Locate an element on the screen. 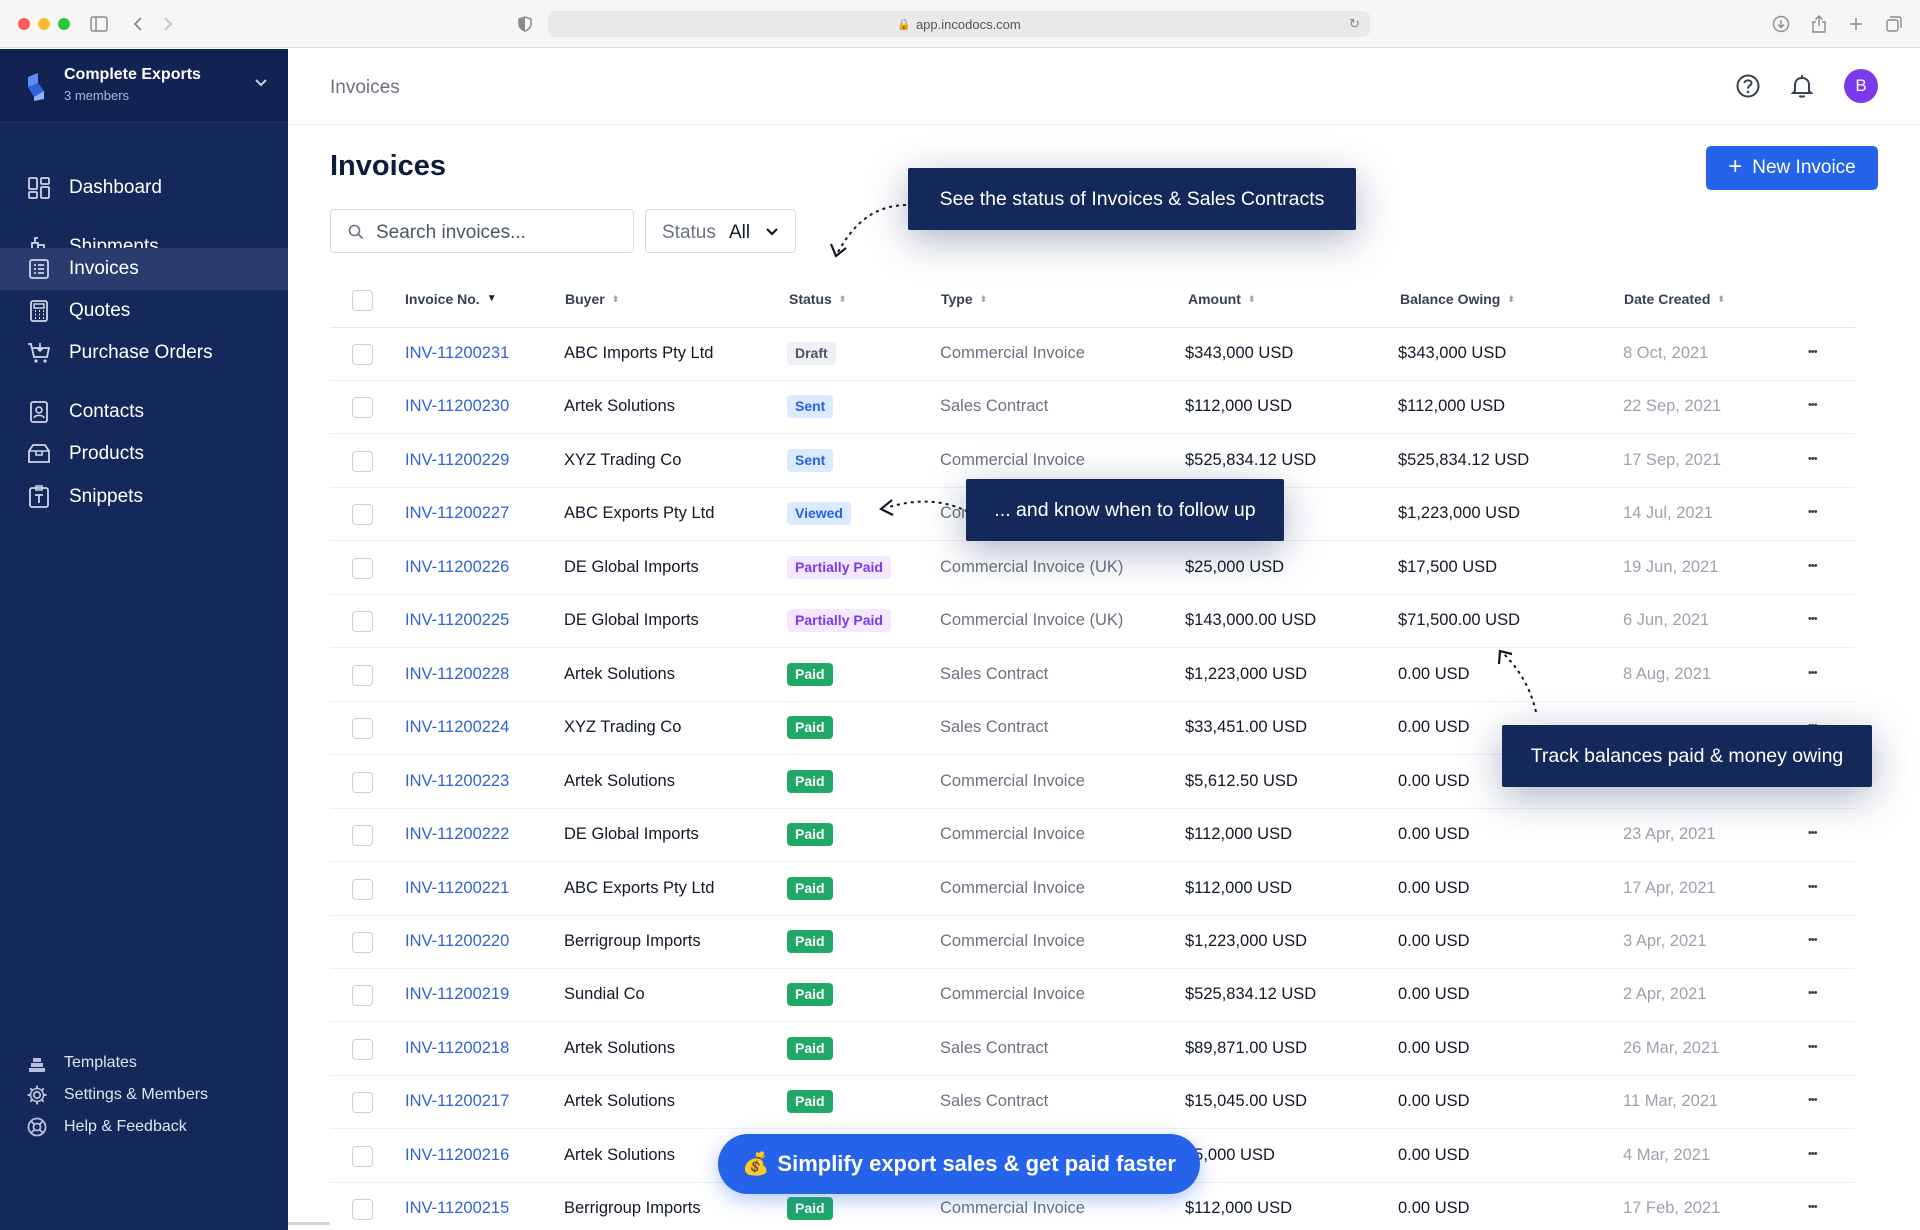 The height and width of the screenshot is (1230, 1920). new-tab-icon is located at coordinates (1856, 24).